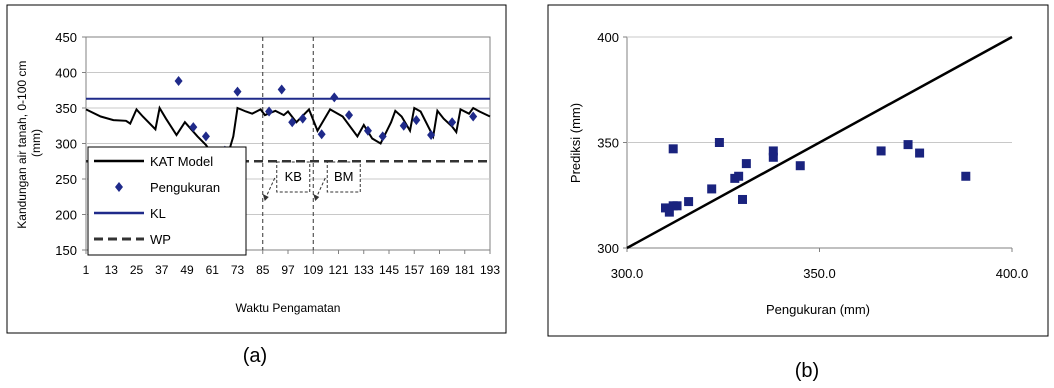 The image size is (1054, 388). Describe the element at coordinates (1012, 273) in the screenshot. I see `x-tick-label-b: 400.0` at that location.